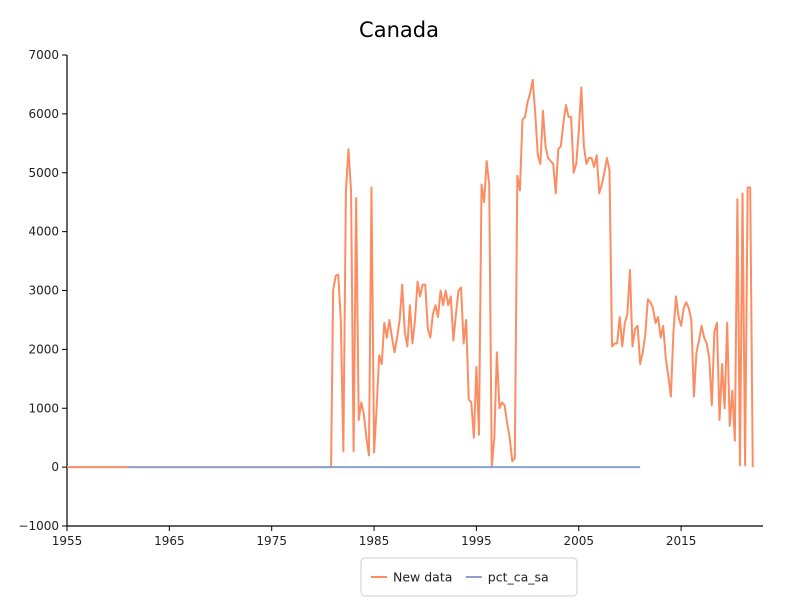 This screenshot has width=800, height=600. Describe the element at coordinates (43, 173) in the screenshot. I see `y-tick-label: 5000` at that location.